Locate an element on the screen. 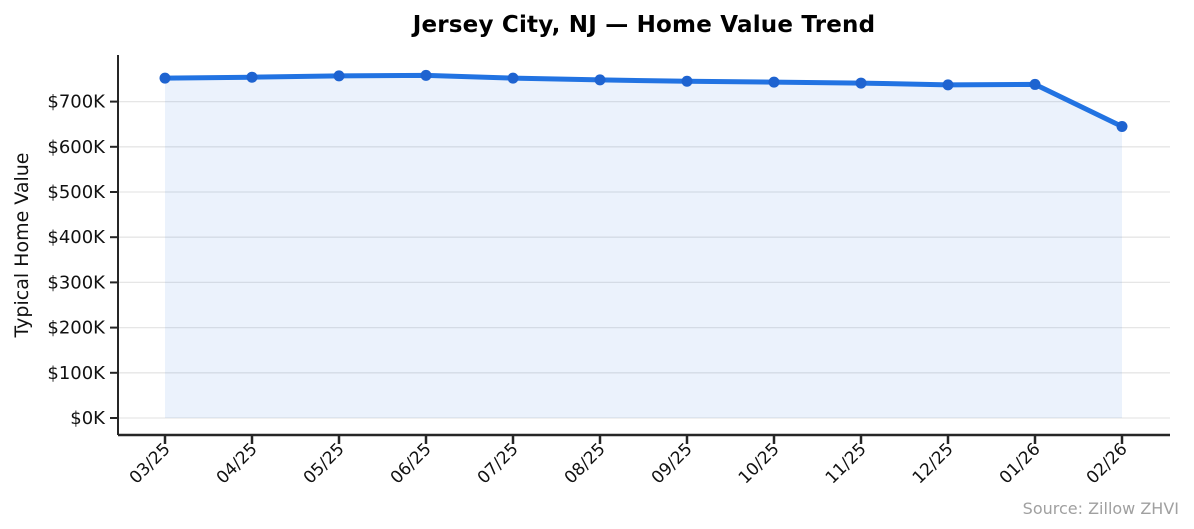  y-tick-label: $600K is located at coordinates (76, 147).